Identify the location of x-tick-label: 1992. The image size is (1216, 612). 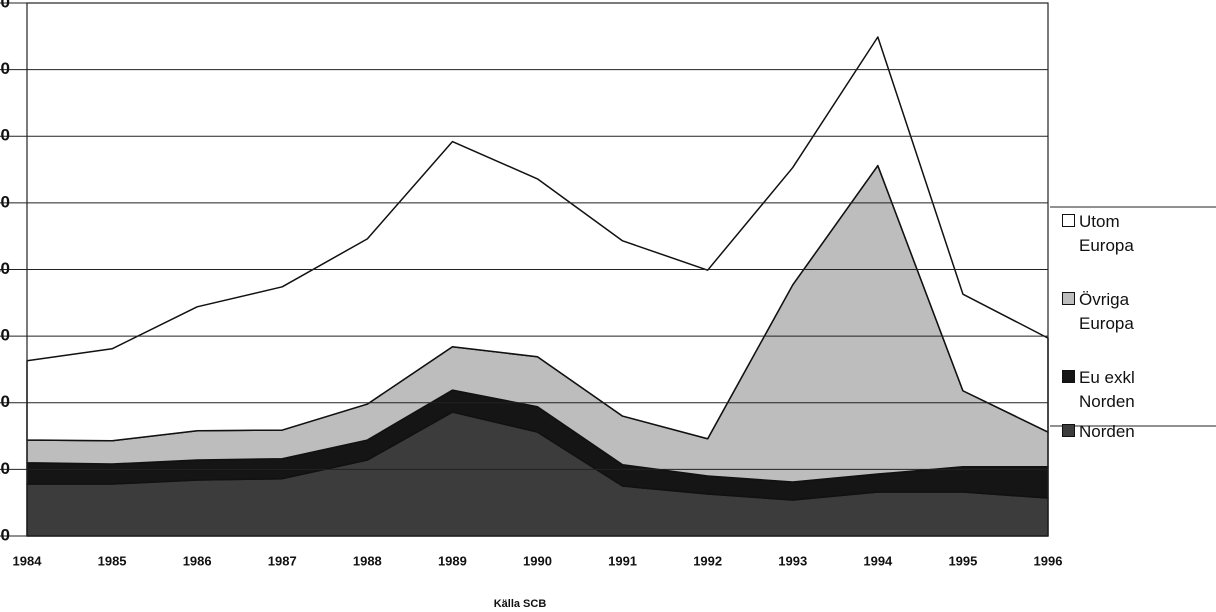
(707, 560).